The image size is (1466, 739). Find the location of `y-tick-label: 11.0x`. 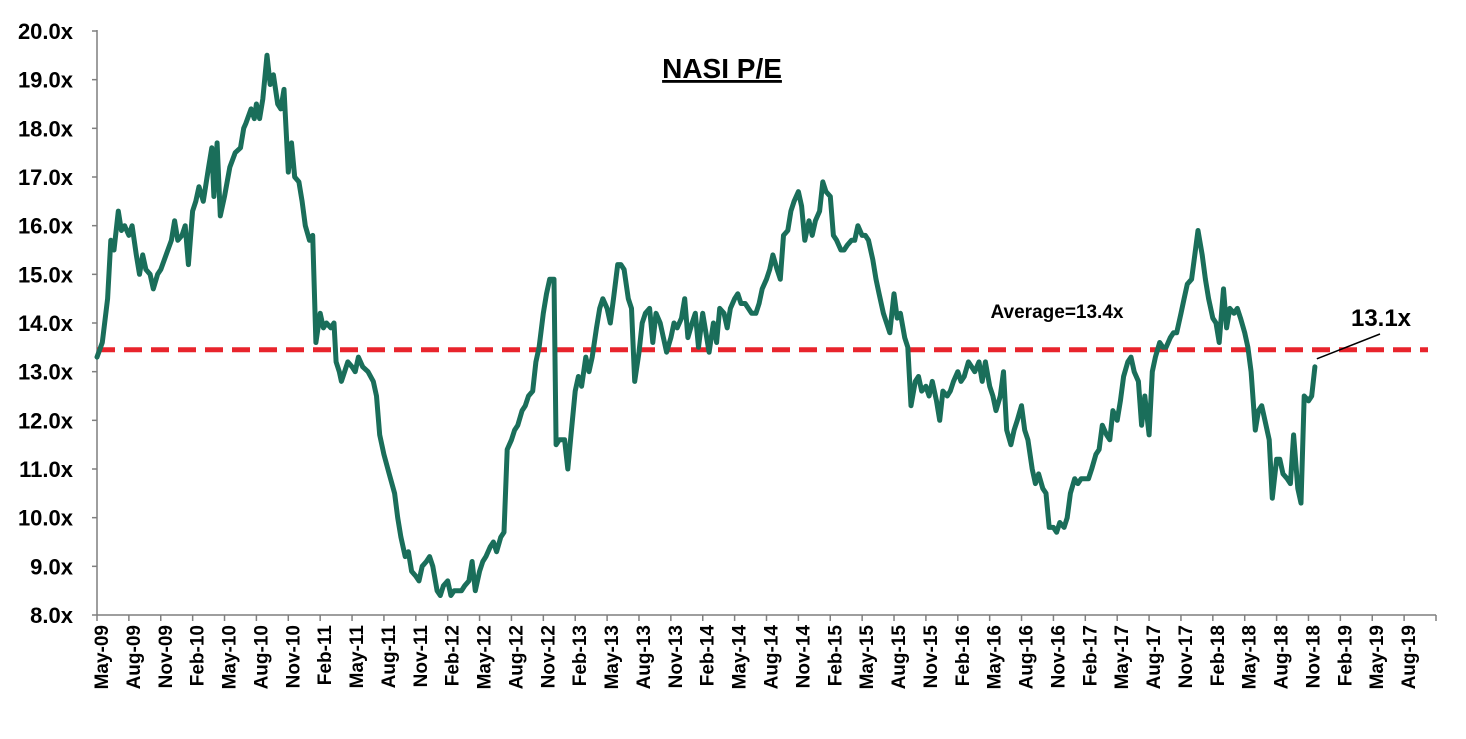

y-tick-label: 11.0x is located at coordinates (46, 469).